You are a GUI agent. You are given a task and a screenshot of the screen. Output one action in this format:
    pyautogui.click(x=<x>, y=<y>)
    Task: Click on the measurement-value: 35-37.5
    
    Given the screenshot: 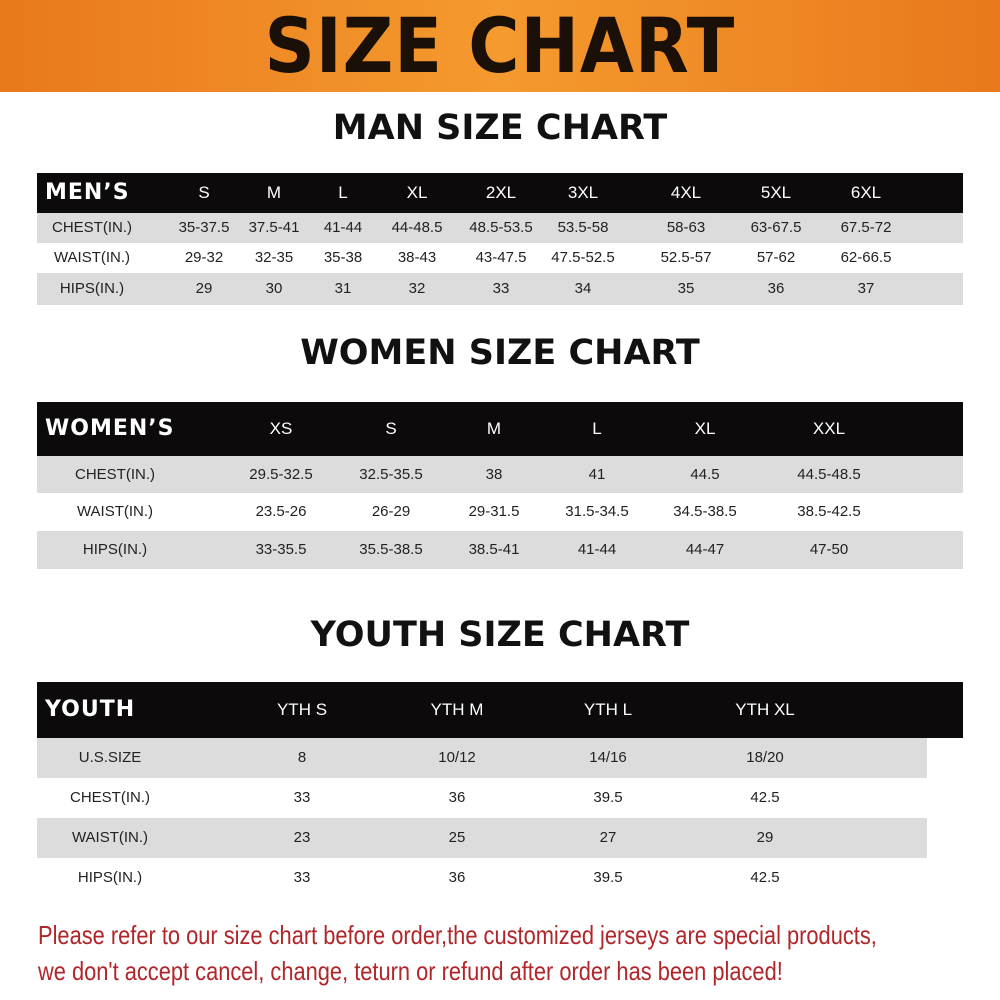 What is the action you would take?
    pyautogui.click(x=204, y=227)
    